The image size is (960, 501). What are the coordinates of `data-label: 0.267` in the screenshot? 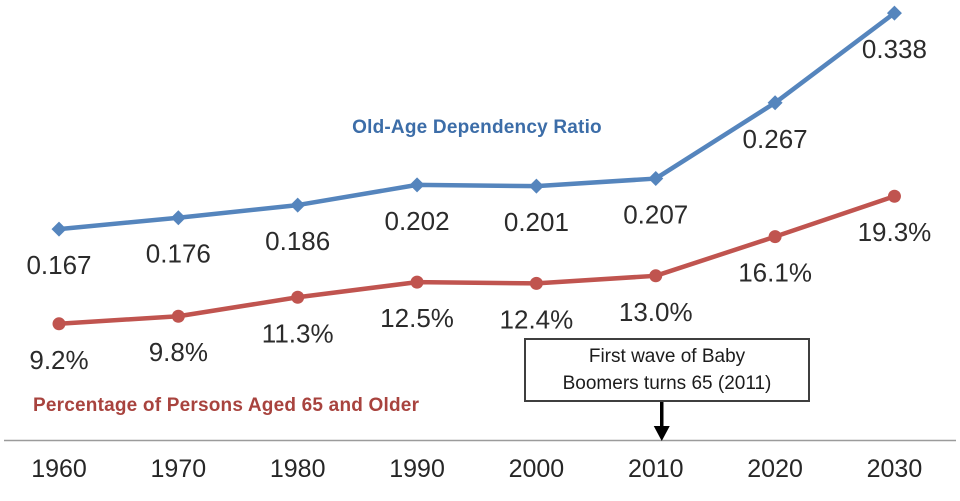 It's located at (775, 139).